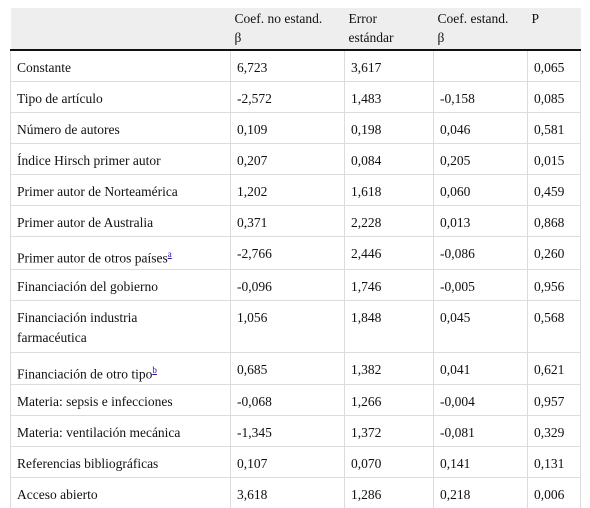 The width and height of the screenshot is (590, 508). I want to click on value-text: 0,685, so click(252, 369).